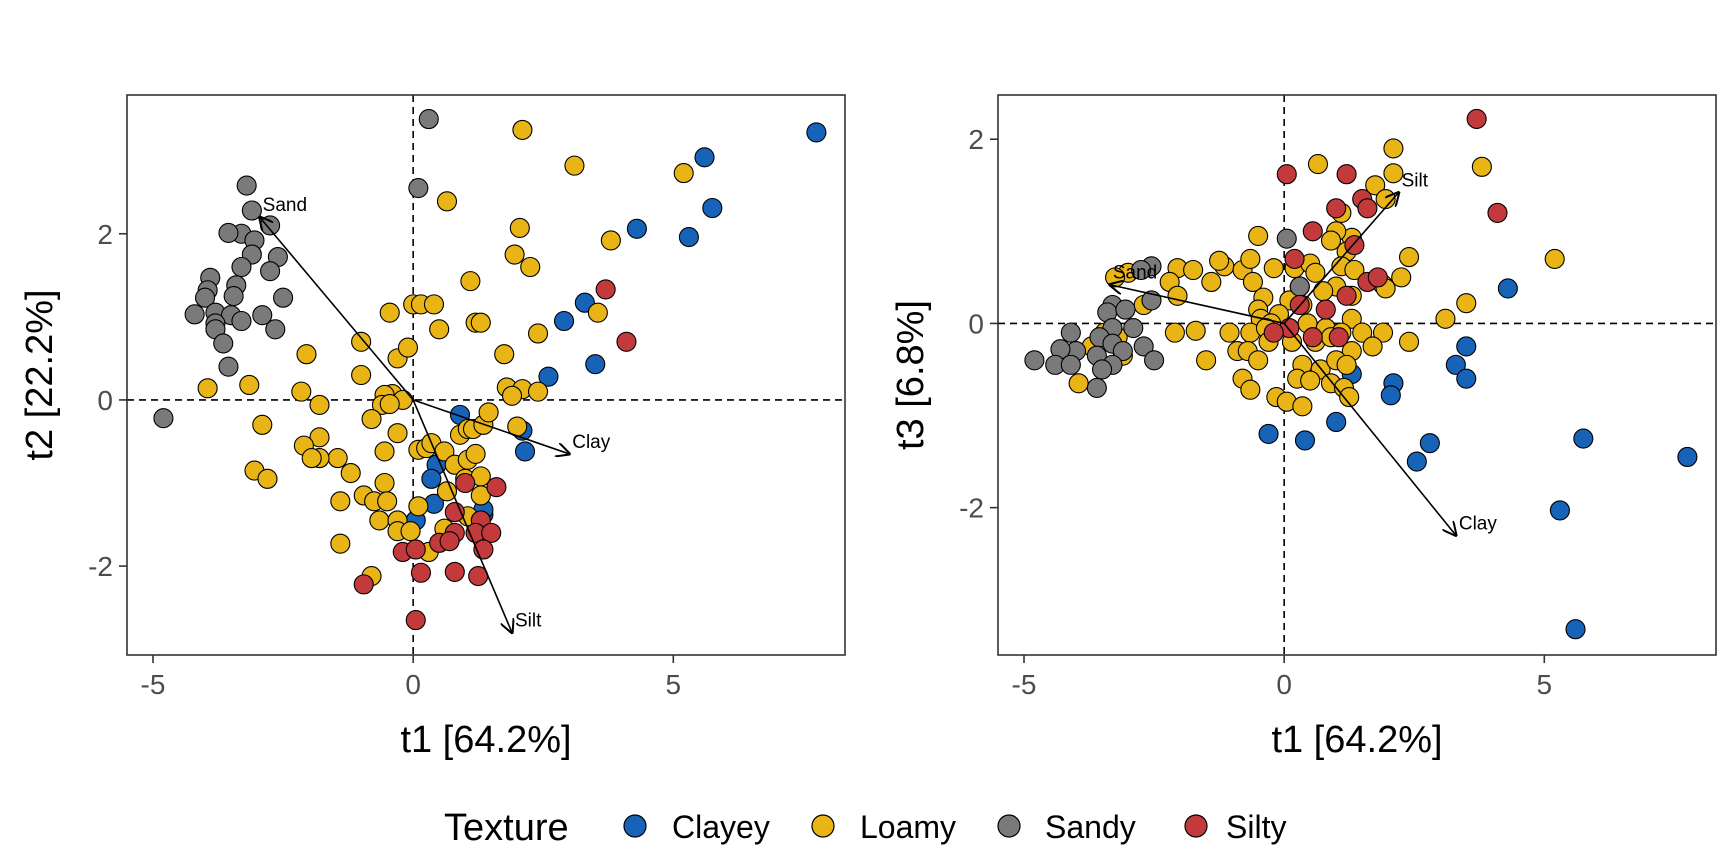 This screenshot has width=1728, height=864. I want to click on right-x-tick-label: 5, so click(1545, 684).